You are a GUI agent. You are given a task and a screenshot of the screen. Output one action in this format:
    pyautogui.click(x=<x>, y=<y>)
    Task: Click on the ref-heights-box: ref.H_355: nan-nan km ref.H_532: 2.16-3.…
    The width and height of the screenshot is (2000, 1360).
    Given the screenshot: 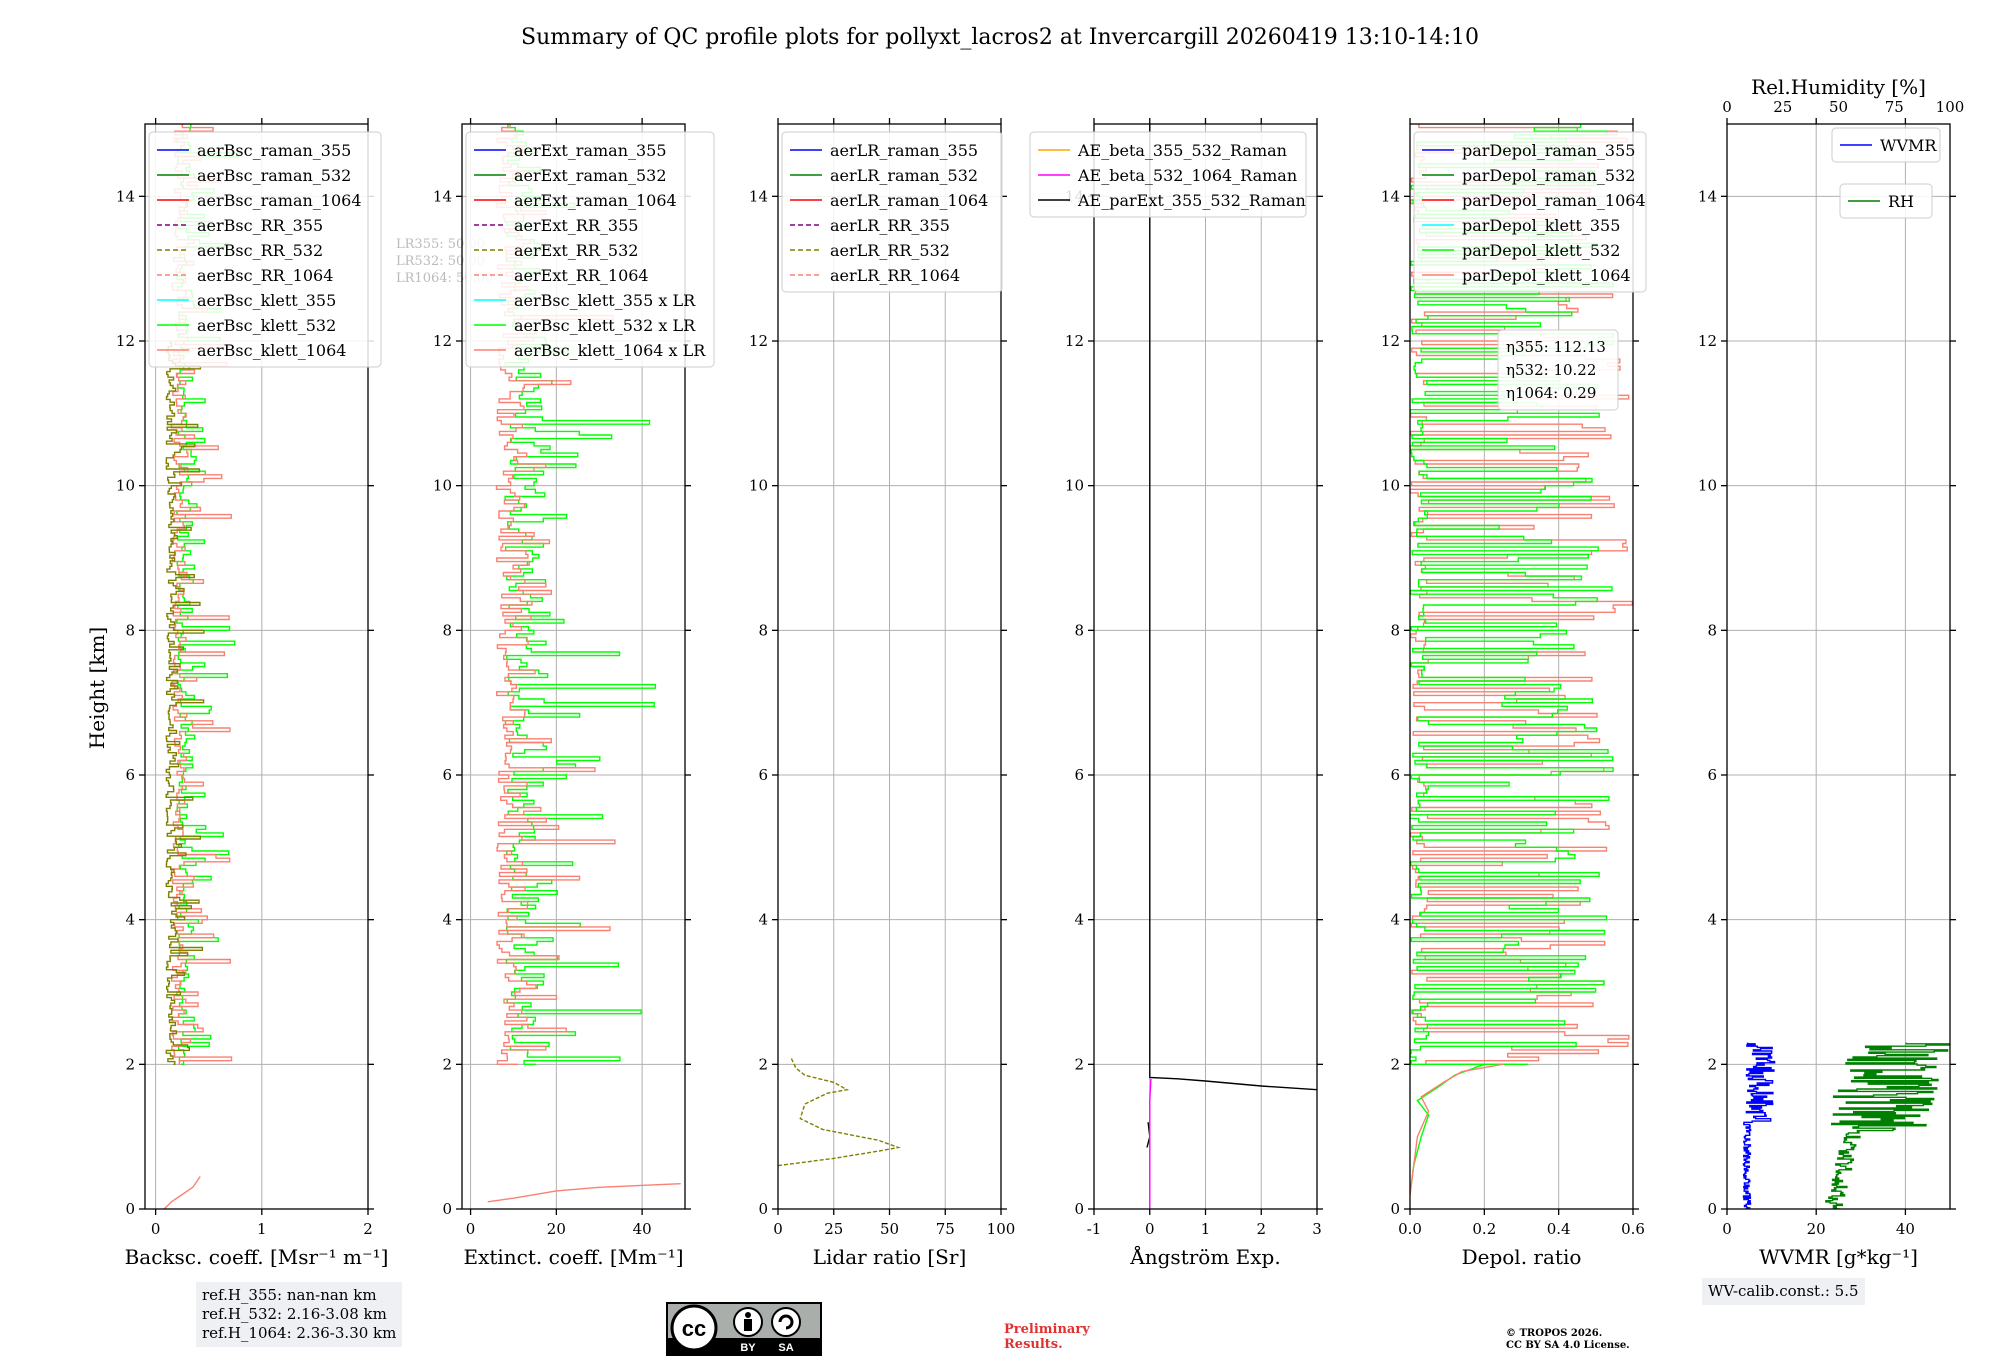 What is the action you would take?
    pyautogui.click(x=299, y=1314)
    